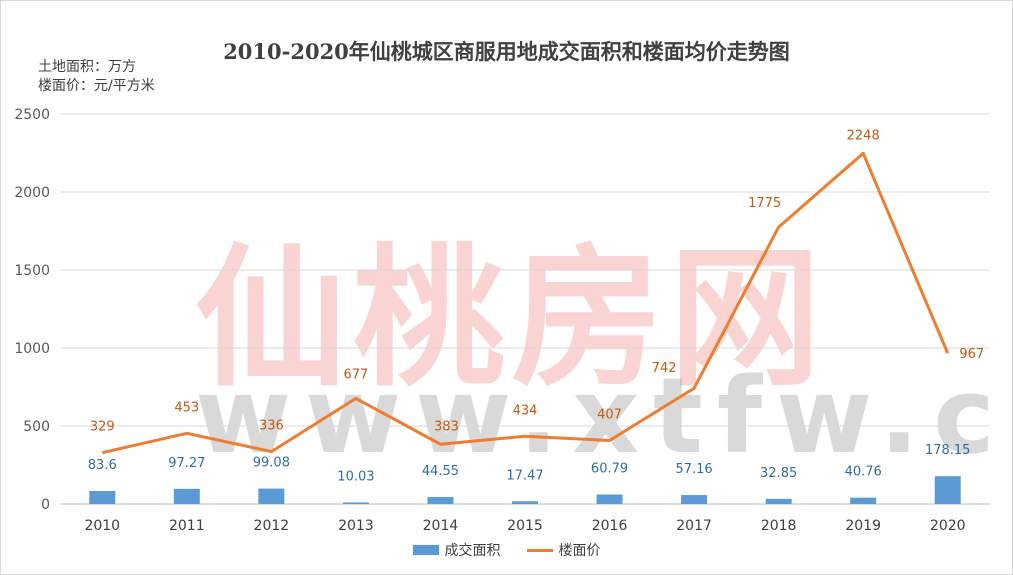 Image resolution: width=1013 pixels, height=575 pixels. I want to click on legend-label-price: 楼面价, so click(579, 551).